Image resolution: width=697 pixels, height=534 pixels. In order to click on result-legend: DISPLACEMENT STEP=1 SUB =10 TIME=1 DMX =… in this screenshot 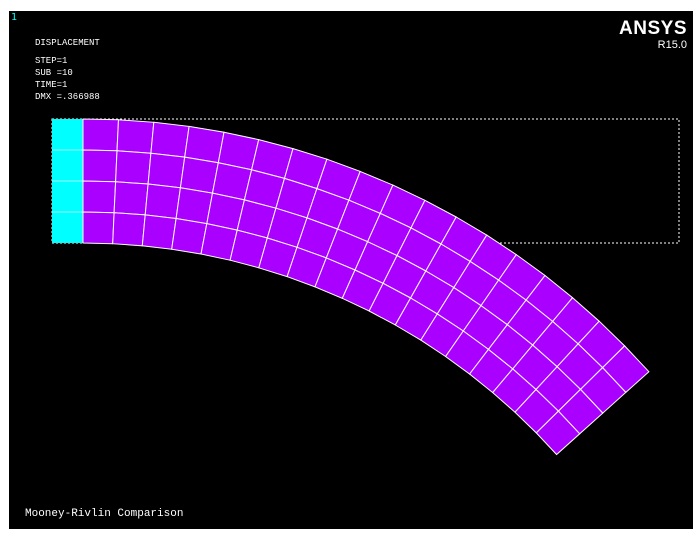, I will do `click(67, 70)`.